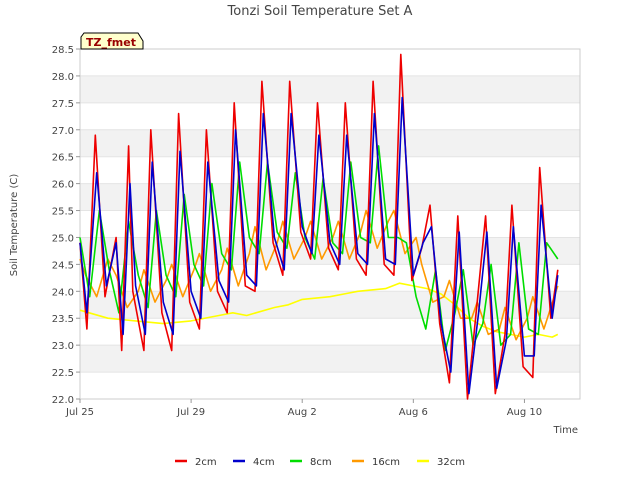  I want to click on y-tick-label: 28.0, so click(63, 77).